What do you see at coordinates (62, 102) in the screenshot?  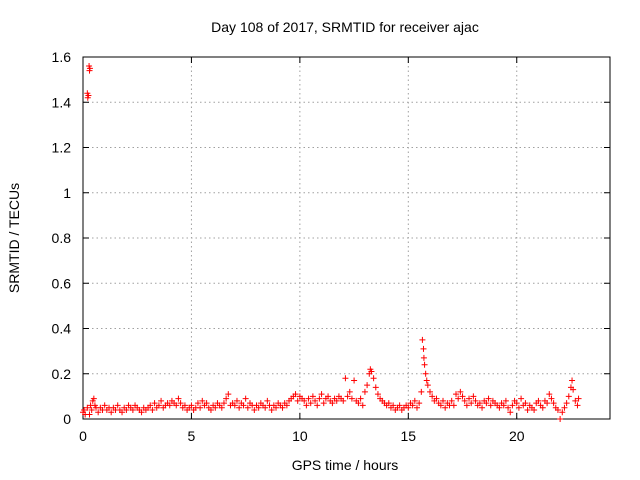 I see `y-tick-label: 1.4` at bounding box center [62, 102].